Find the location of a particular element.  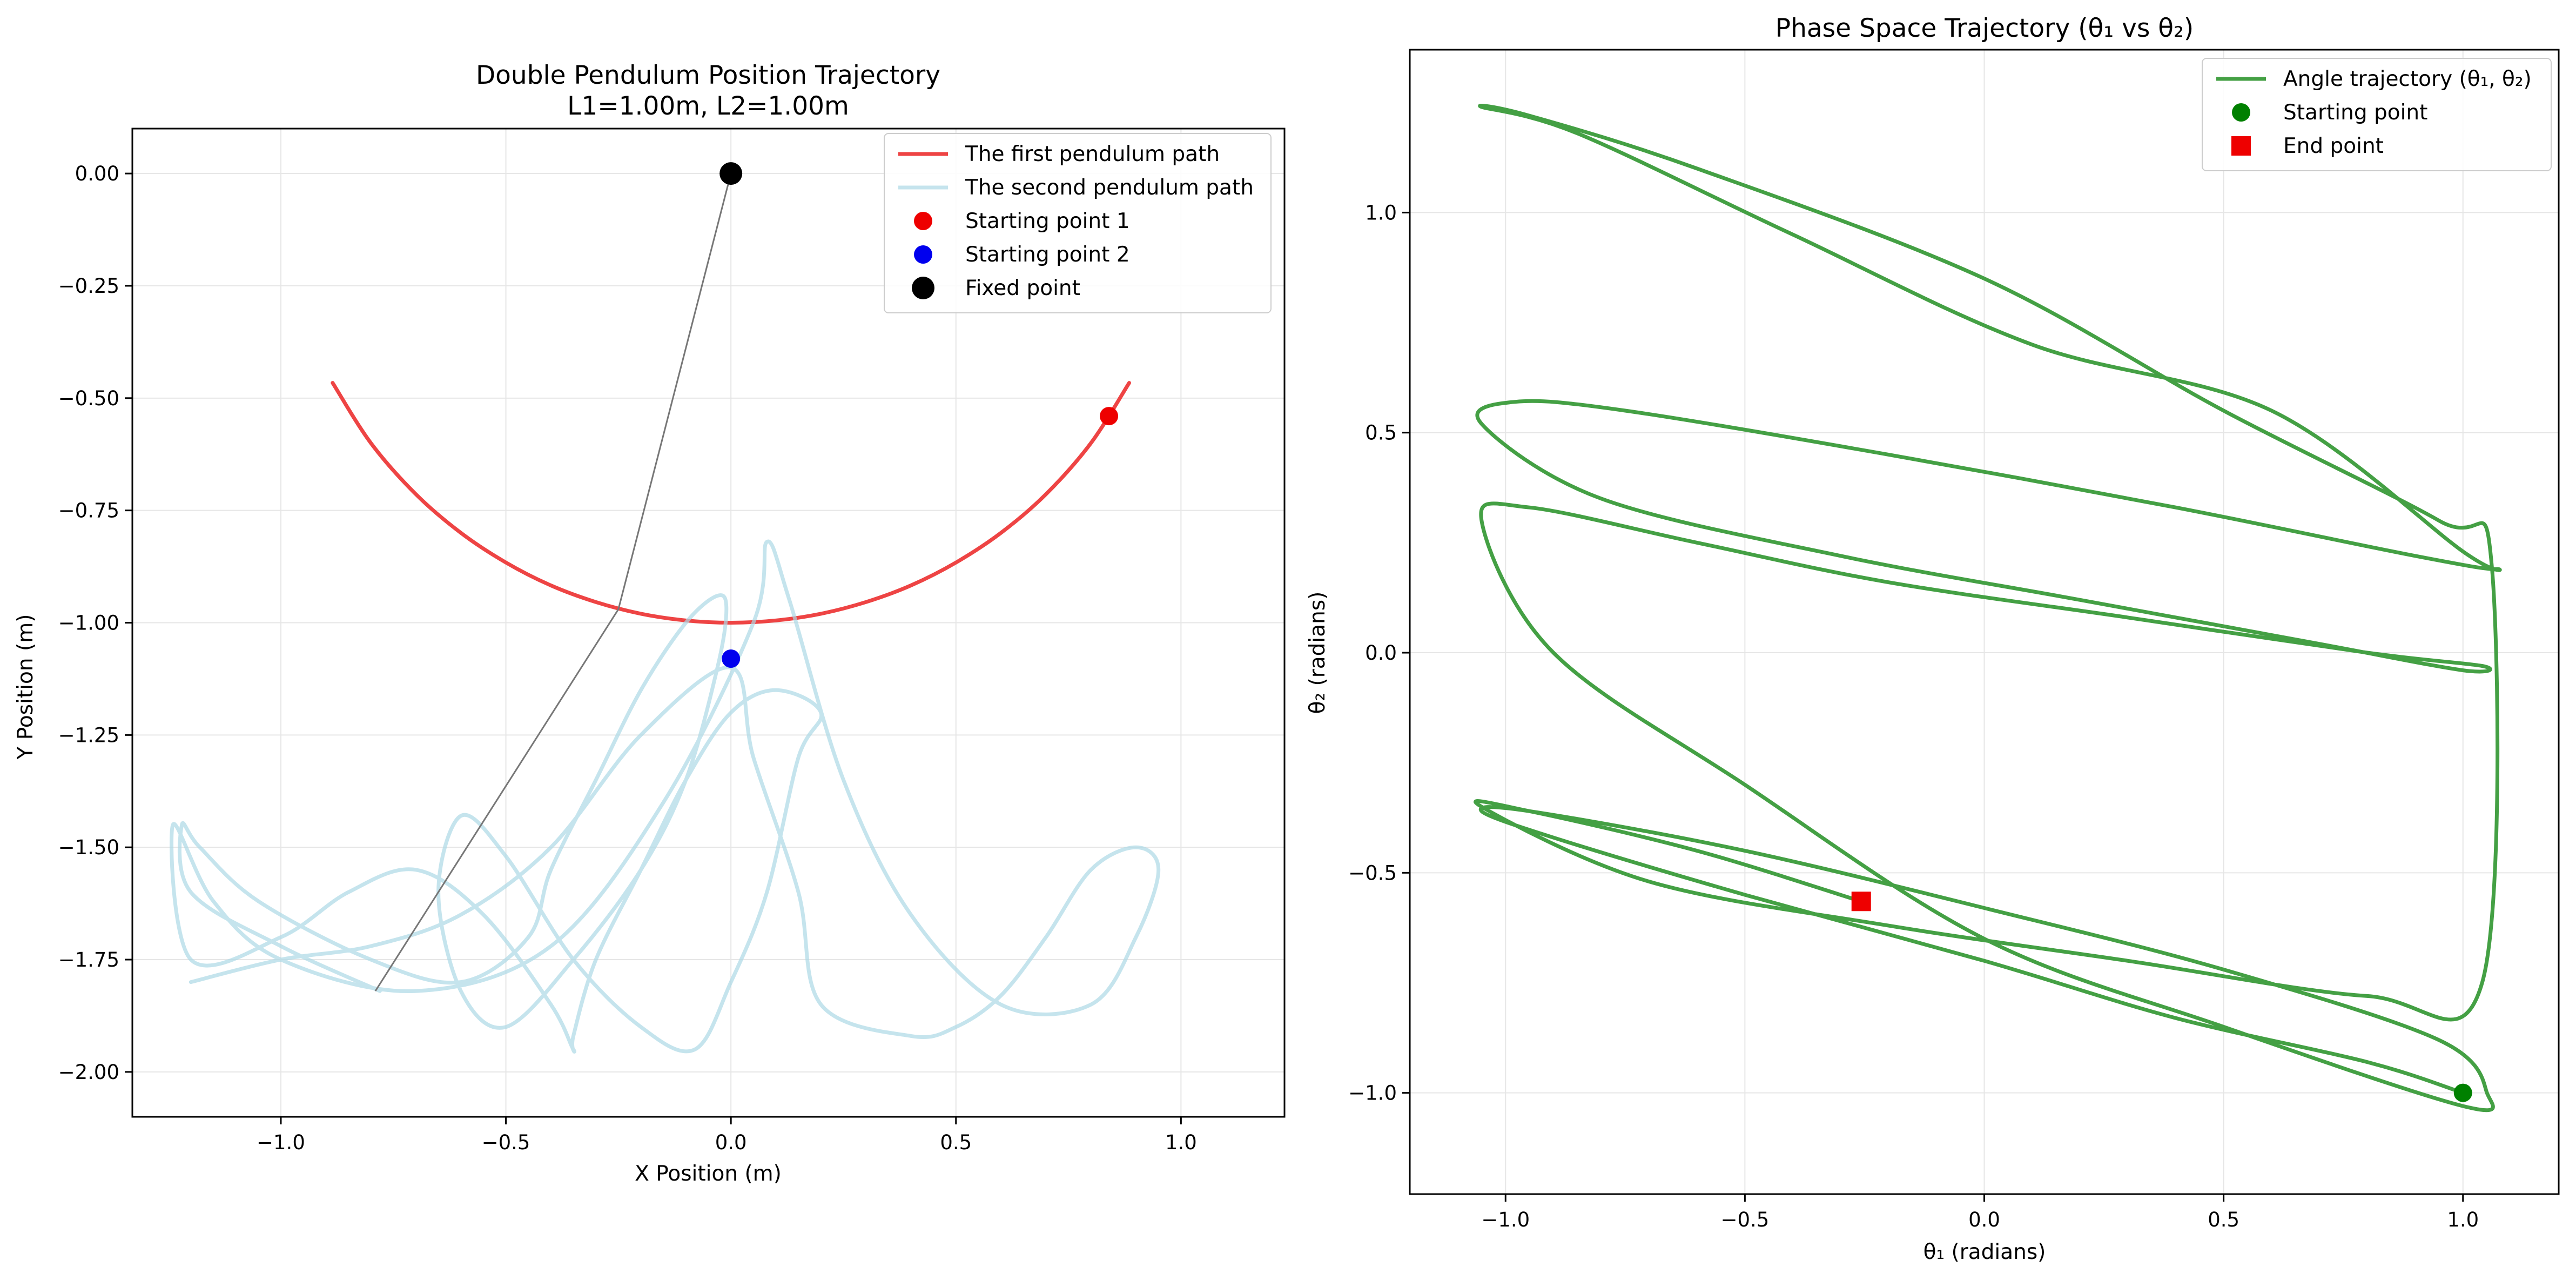

position-y-tick-label: −1.75 is located at coordinates (88, 960).